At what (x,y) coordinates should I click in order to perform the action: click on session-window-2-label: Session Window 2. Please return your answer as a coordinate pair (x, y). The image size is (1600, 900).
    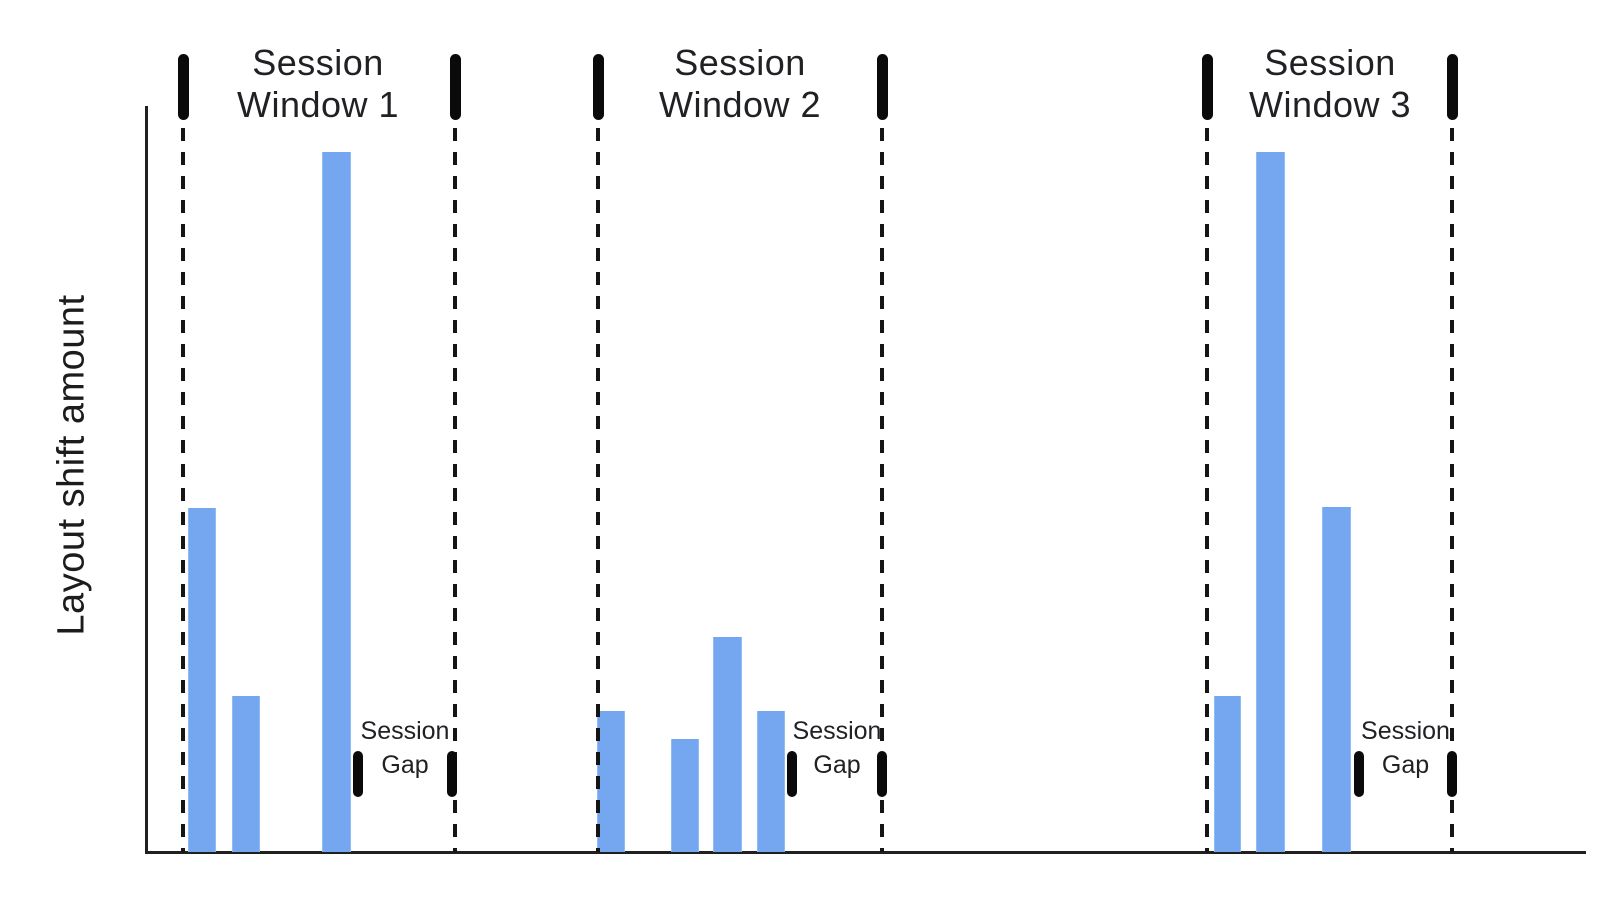
    Looking at the image, I should click on (740, 84).